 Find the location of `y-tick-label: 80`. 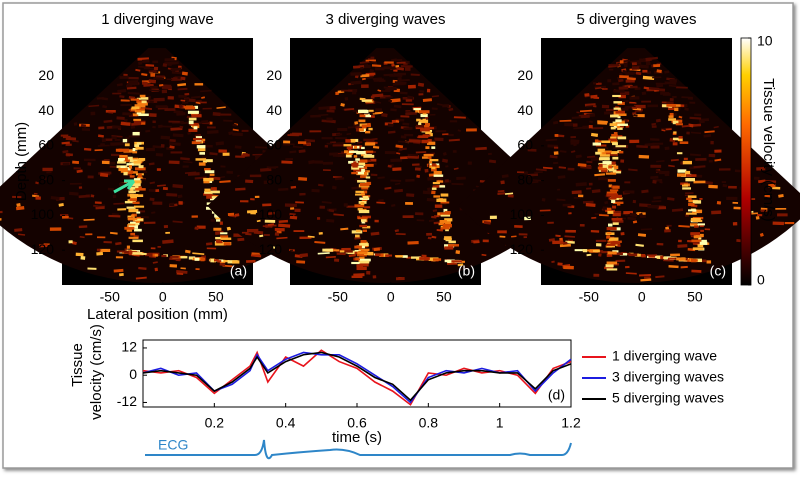

y-tick-label: 80 is located at coordinates (525, 179).